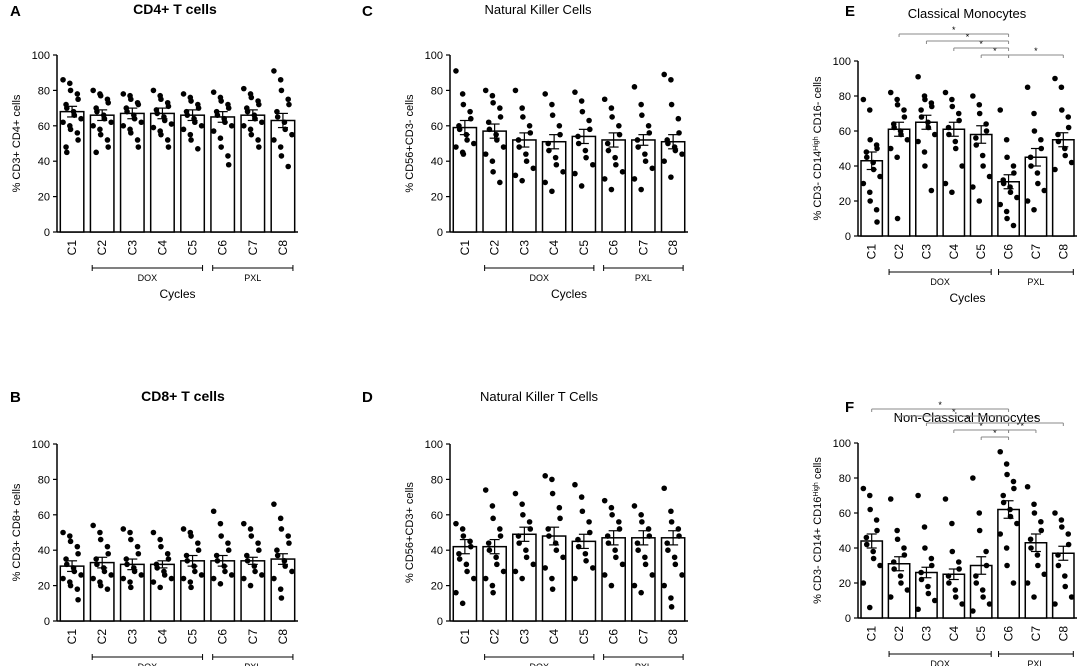 The height and width of the screenshot is (666, 1084). Describe the element at coordinates (44, 162) in the screenshot. I see `y-tick-label: 40` at that location.